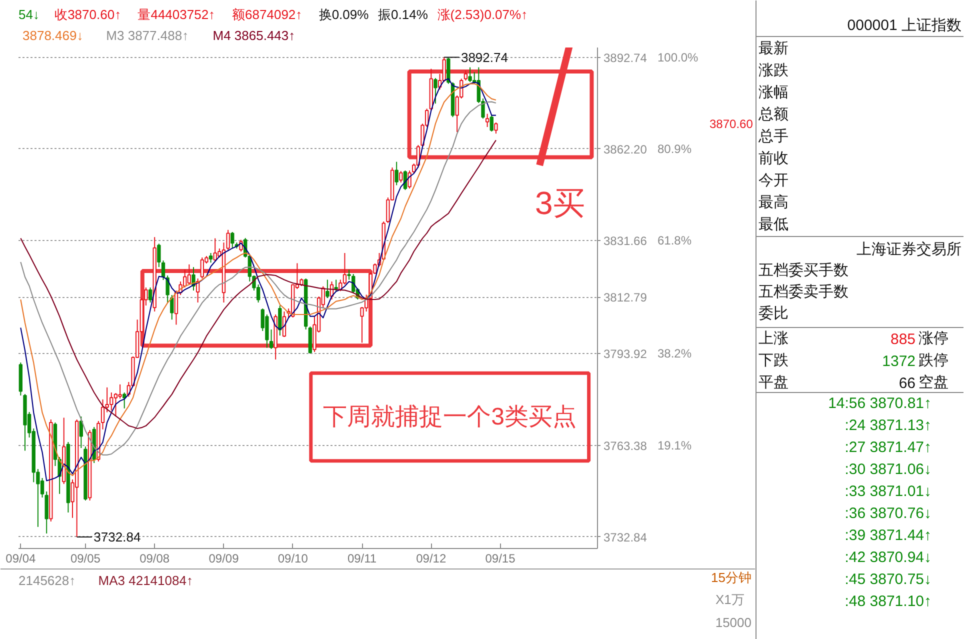 This screenshot has height=639, width=967. What do you see at coordinates (899, 361) in the screenshot?
I see `text: 1372` at bounding box center [899, 361].